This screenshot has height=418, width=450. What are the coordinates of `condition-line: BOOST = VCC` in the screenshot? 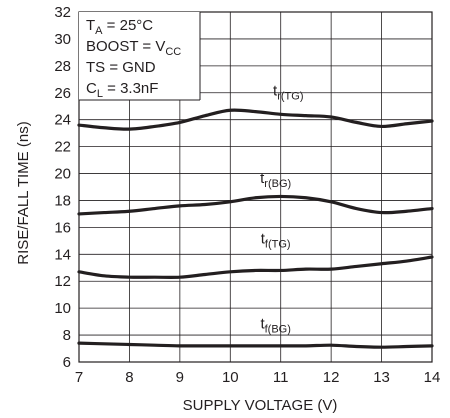 It's located at (133, 48).